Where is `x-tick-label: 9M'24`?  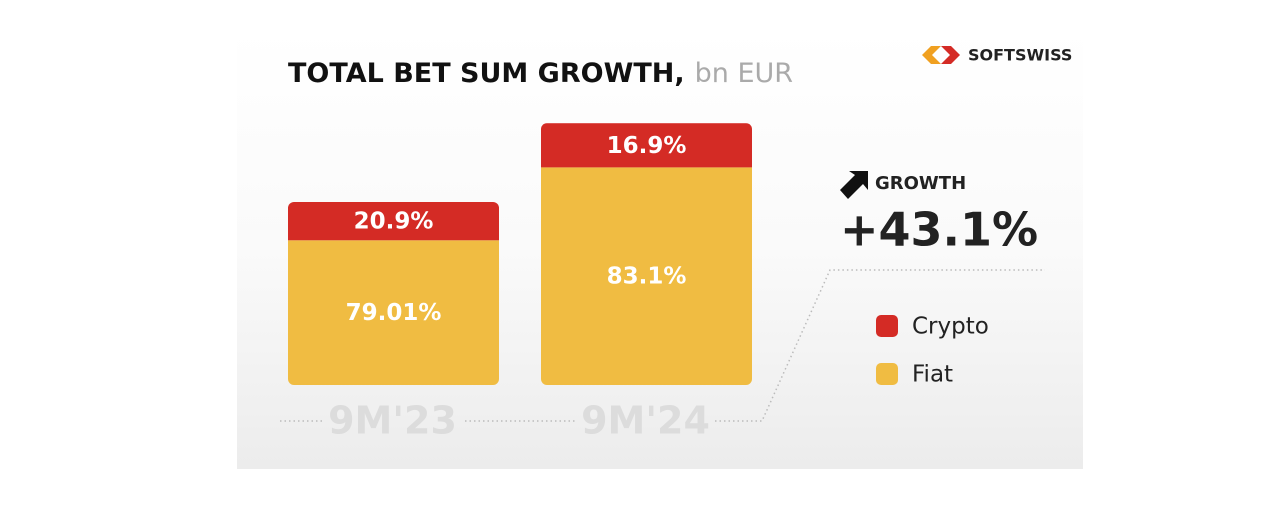
x-tick-label: 9M'24 is located at coordinates (645, 421).